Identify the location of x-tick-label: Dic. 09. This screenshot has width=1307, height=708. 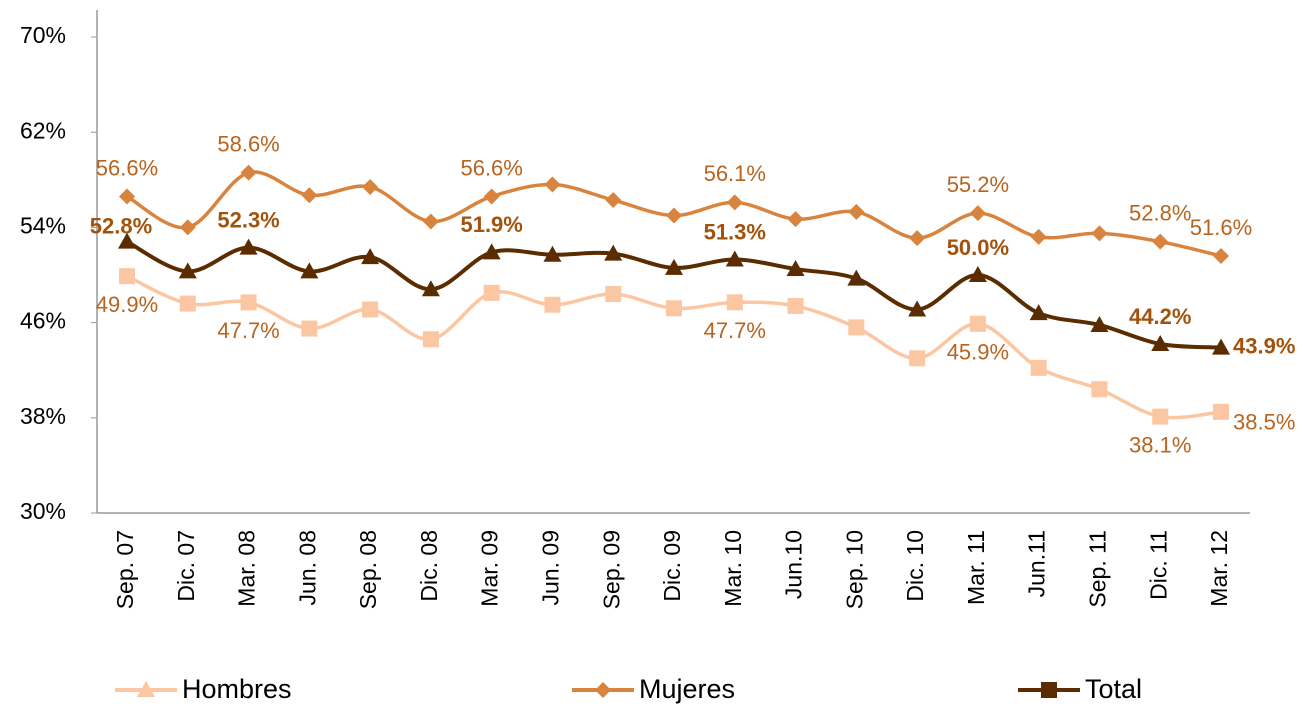
(672, 566).